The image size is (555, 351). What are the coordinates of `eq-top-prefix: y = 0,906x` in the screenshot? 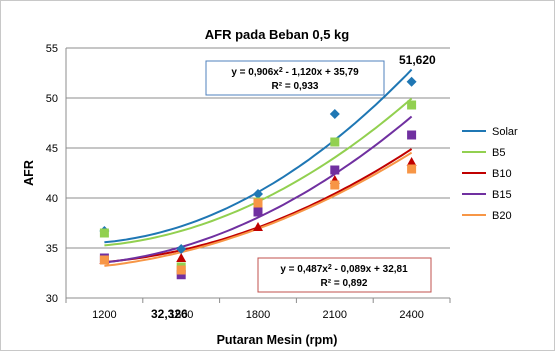 It's located at (255, 72).